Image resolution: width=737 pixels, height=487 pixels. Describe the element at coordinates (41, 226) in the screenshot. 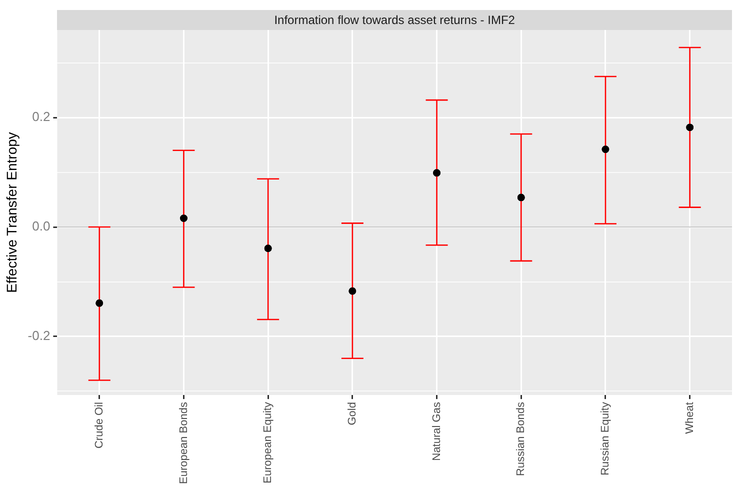

I see `y-tick-label: 0.0` at that location.